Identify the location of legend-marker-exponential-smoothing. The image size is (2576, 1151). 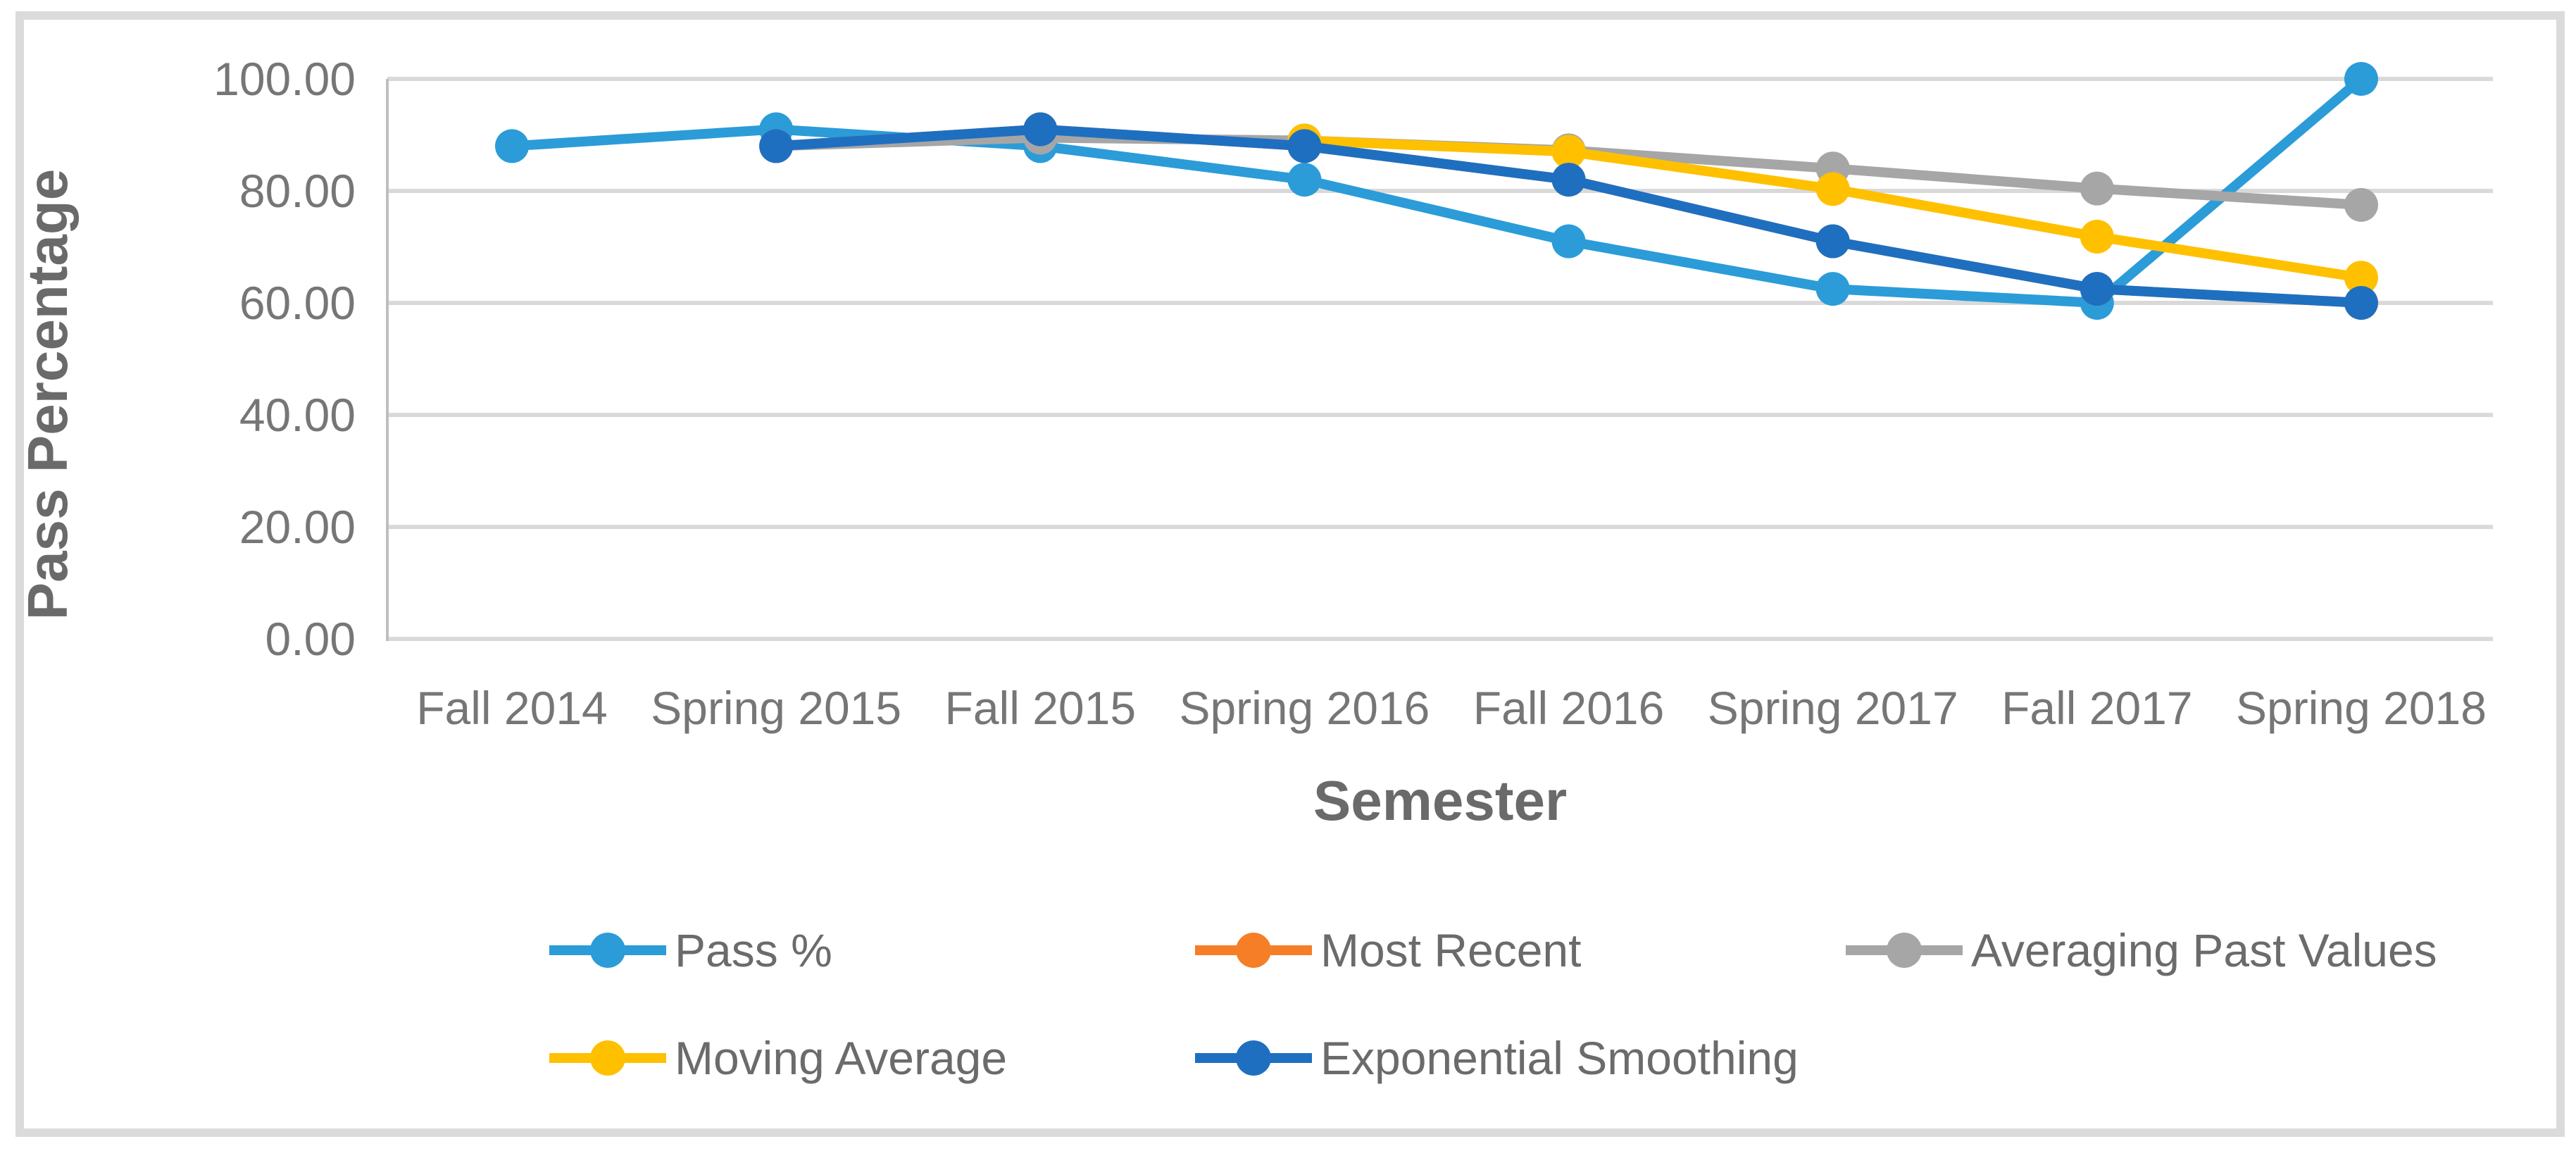
(1253, 1058).